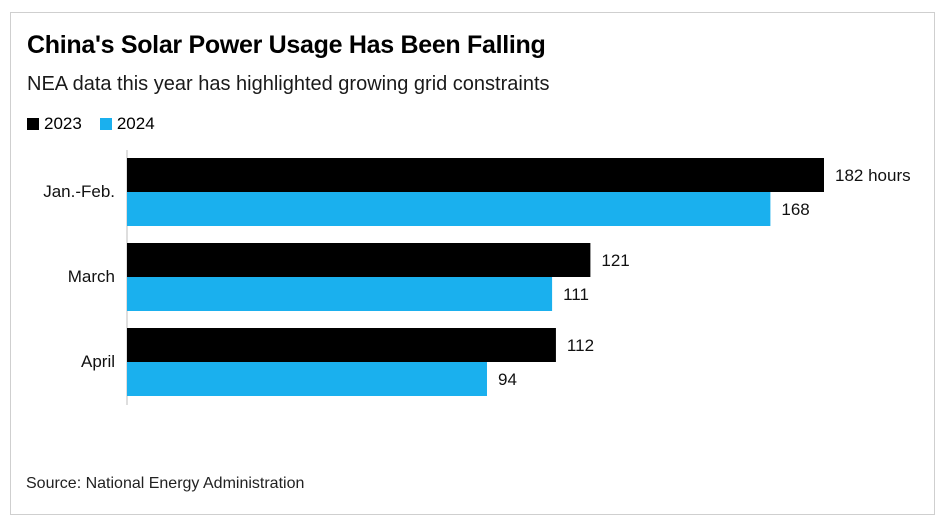 The width and height of the screenshot is (944, 522). What do you see at coordinates (135, 123) in the screenshot?
I see `legend-label-2024: 2024` at bounding box center [135, 123].